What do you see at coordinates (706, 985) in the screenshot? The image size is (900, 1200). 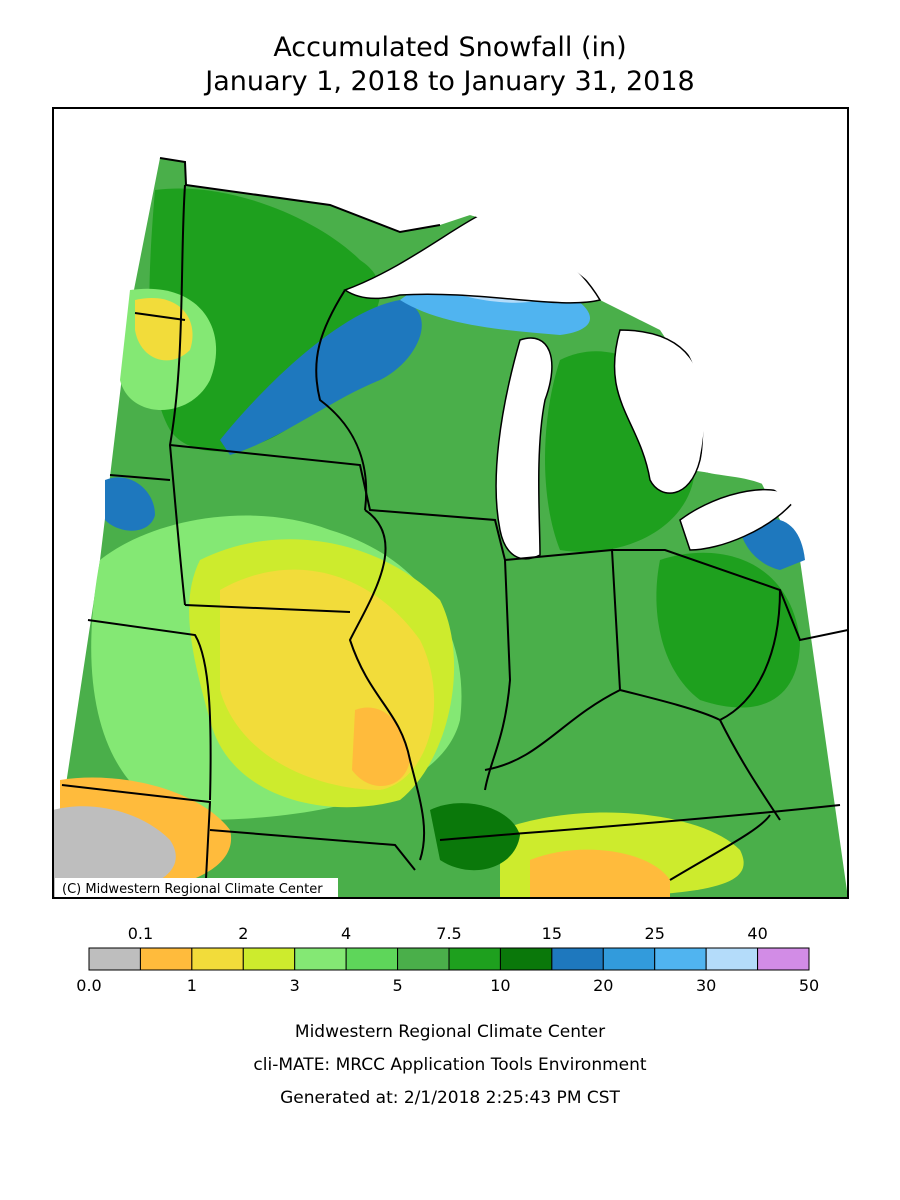 I see `legend-label: 30` at bounding box center [706, 985].